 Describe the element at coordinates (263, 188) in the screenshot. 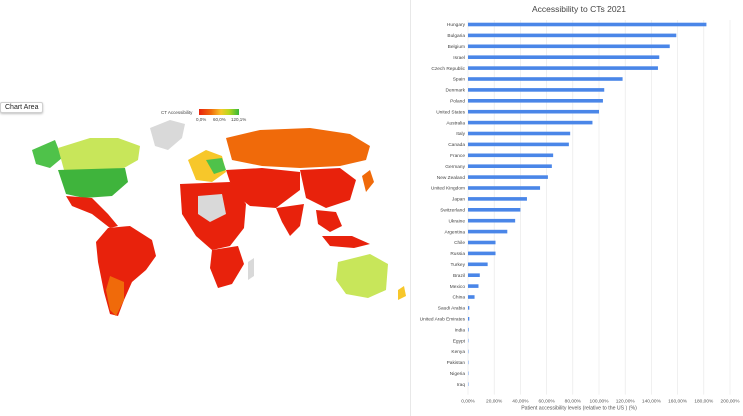

I see `map-middle-east` at that location.